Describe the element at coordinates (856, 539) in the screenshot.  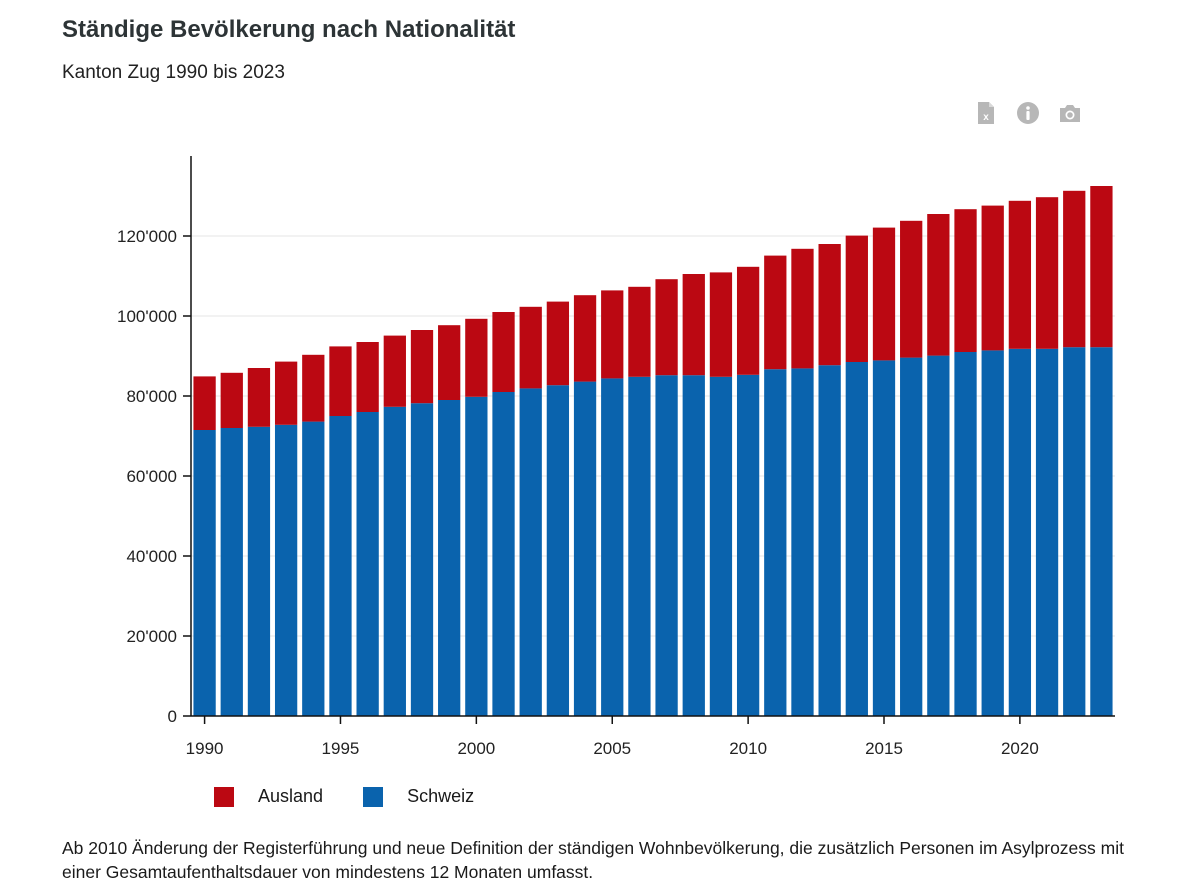
I see `bar-schweiz-2014` at that location.